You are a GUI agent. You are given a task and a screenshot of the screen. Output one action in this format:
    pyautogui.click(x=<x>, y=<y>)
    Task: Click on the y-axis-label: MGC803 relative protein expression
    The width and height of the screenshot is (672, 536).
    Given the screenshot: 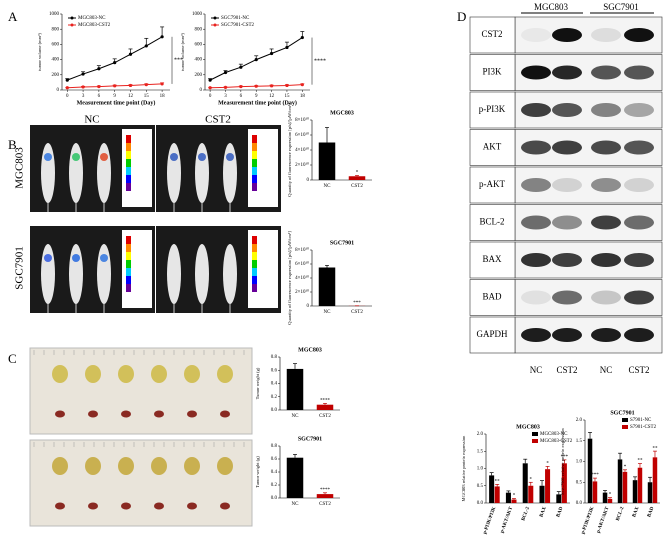 What is the action you would take?
    pyautogui.click(x=463, y=468)
    